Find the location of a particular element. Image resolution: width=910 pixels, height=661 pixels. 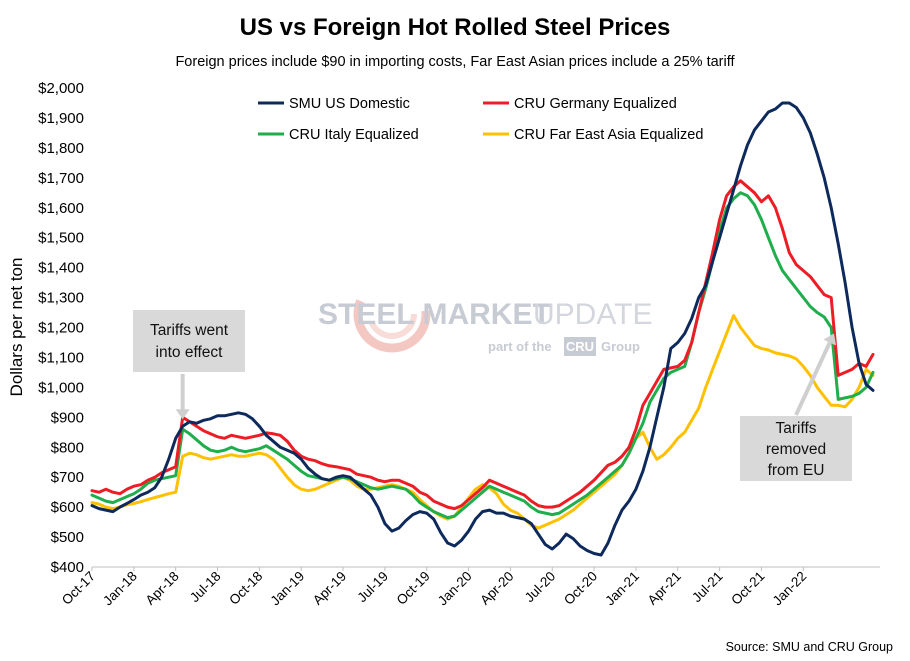

annotation-text: Tariffs went is located at coordinates (189, 330).